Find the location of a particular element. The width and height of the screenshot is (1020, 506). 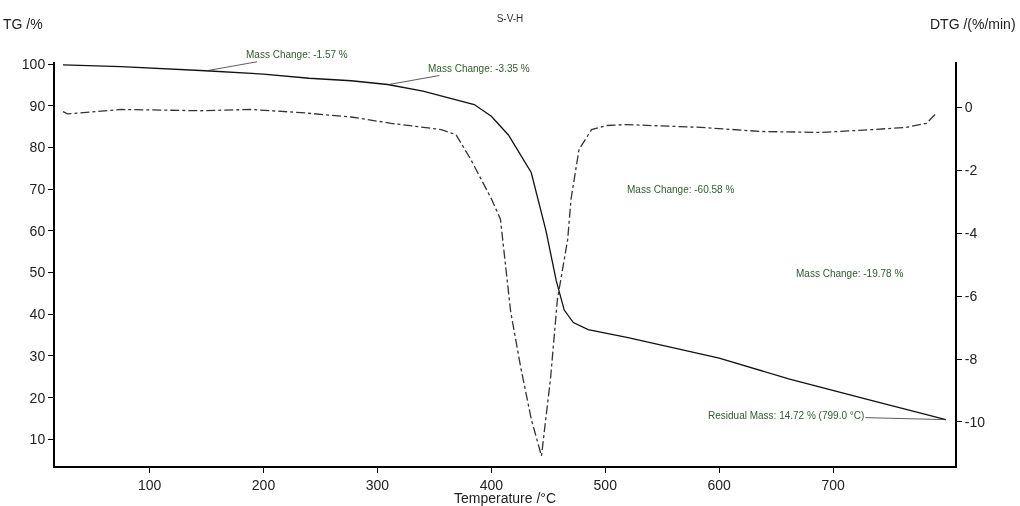

annotation: Mass Change: -19.78 % is located at coordinates (850, 273).